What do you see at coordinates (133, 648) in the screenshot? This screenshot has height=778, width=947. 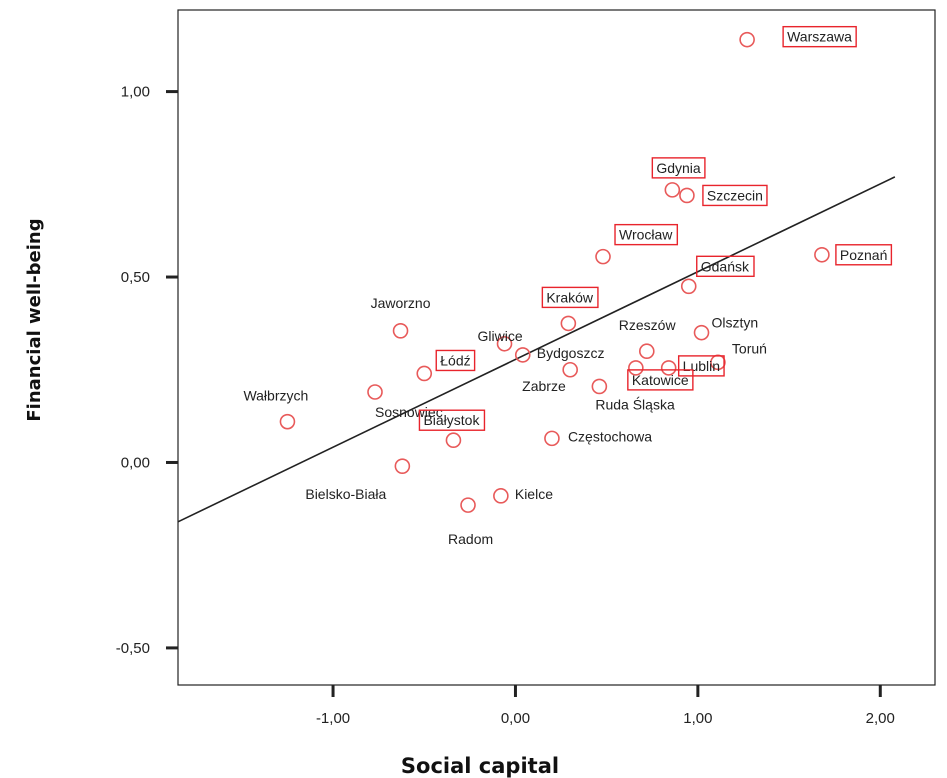 I see `y-tick-label: -0,50` at bounding box center [133, 648].